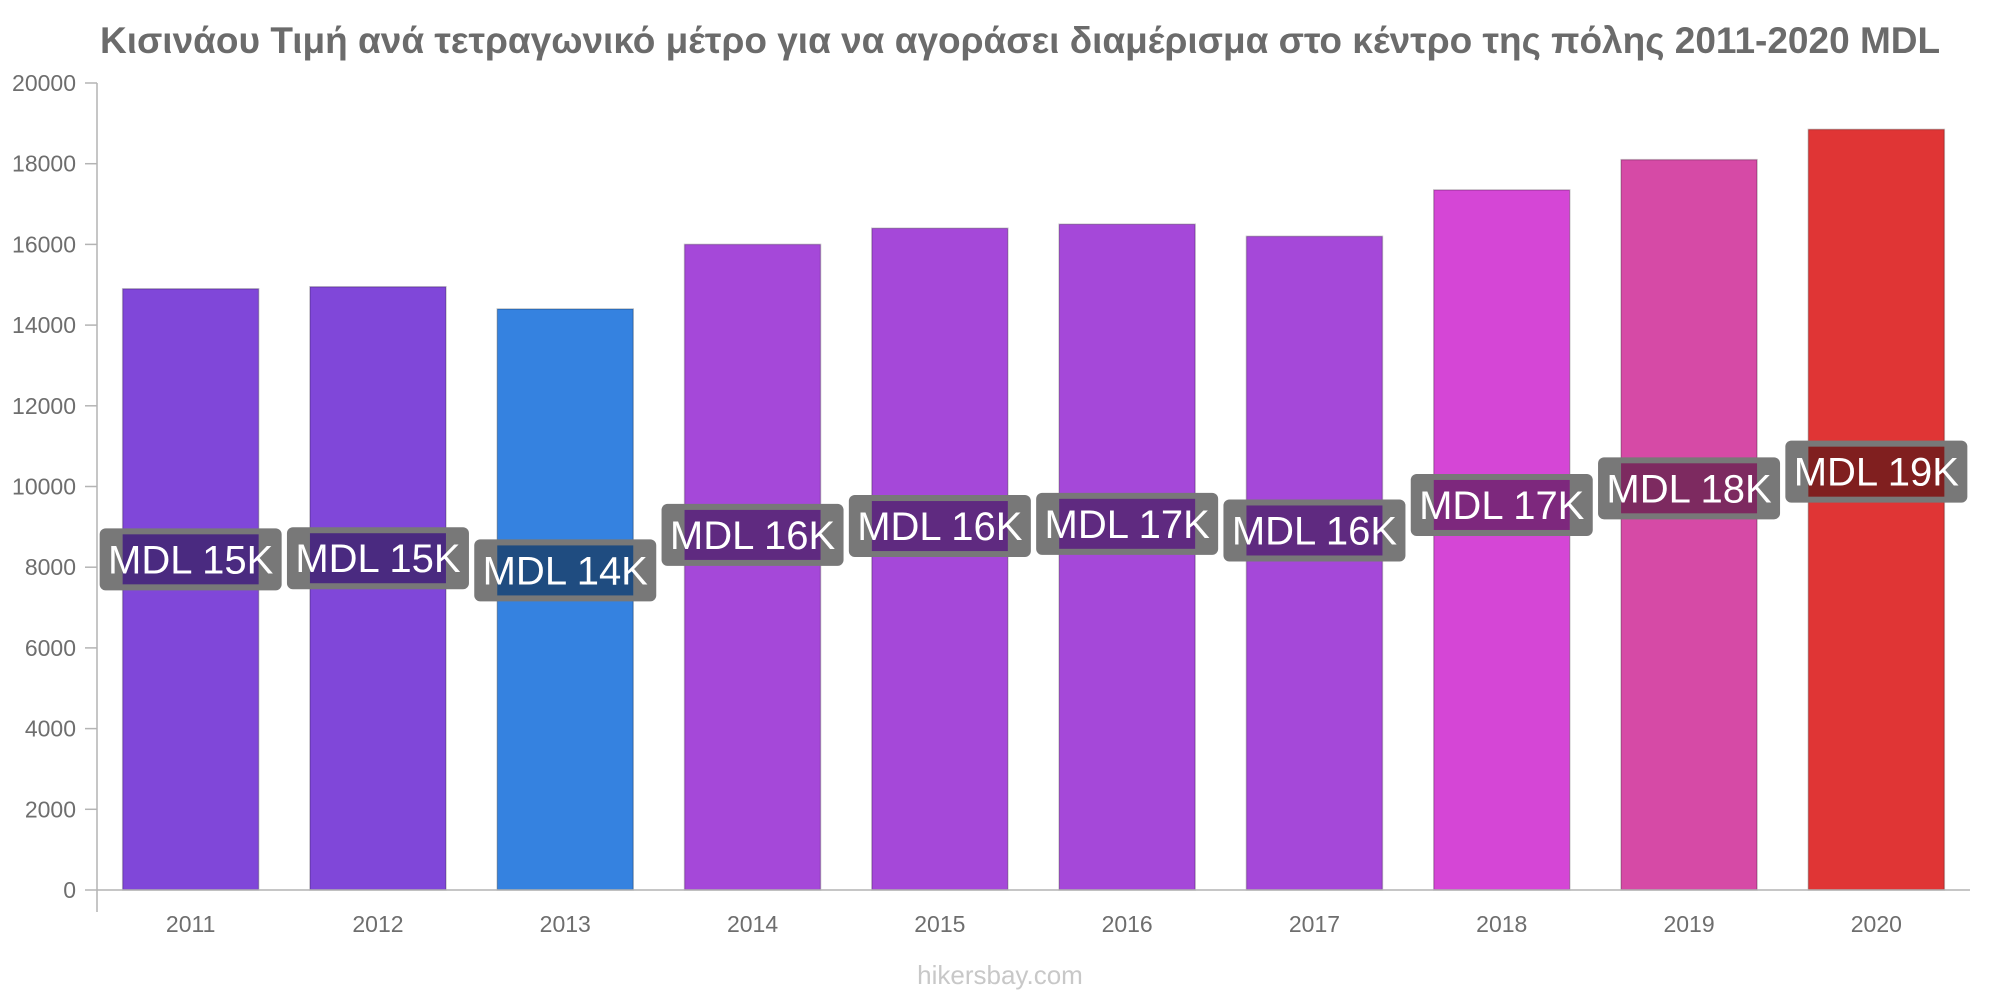 This screenshot has height=1000, width=2000. Describe the element at coordinates (1876, 924) in the screenshot. I see `x-tick-label: 2020` at that location.